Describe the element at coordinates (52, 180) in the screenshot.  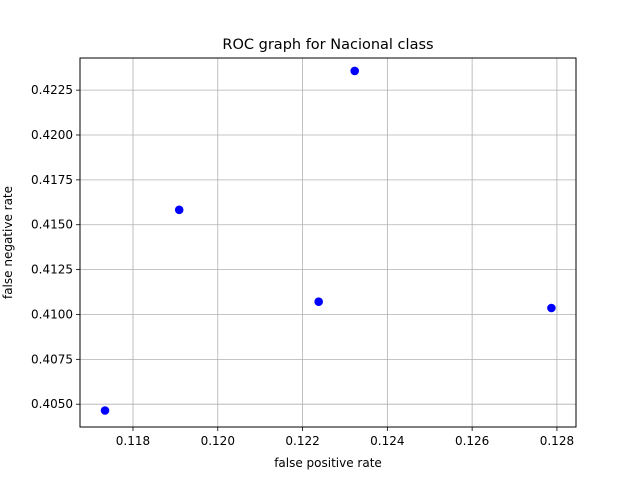
I see `y-tick-label: 0.4175` at that location.